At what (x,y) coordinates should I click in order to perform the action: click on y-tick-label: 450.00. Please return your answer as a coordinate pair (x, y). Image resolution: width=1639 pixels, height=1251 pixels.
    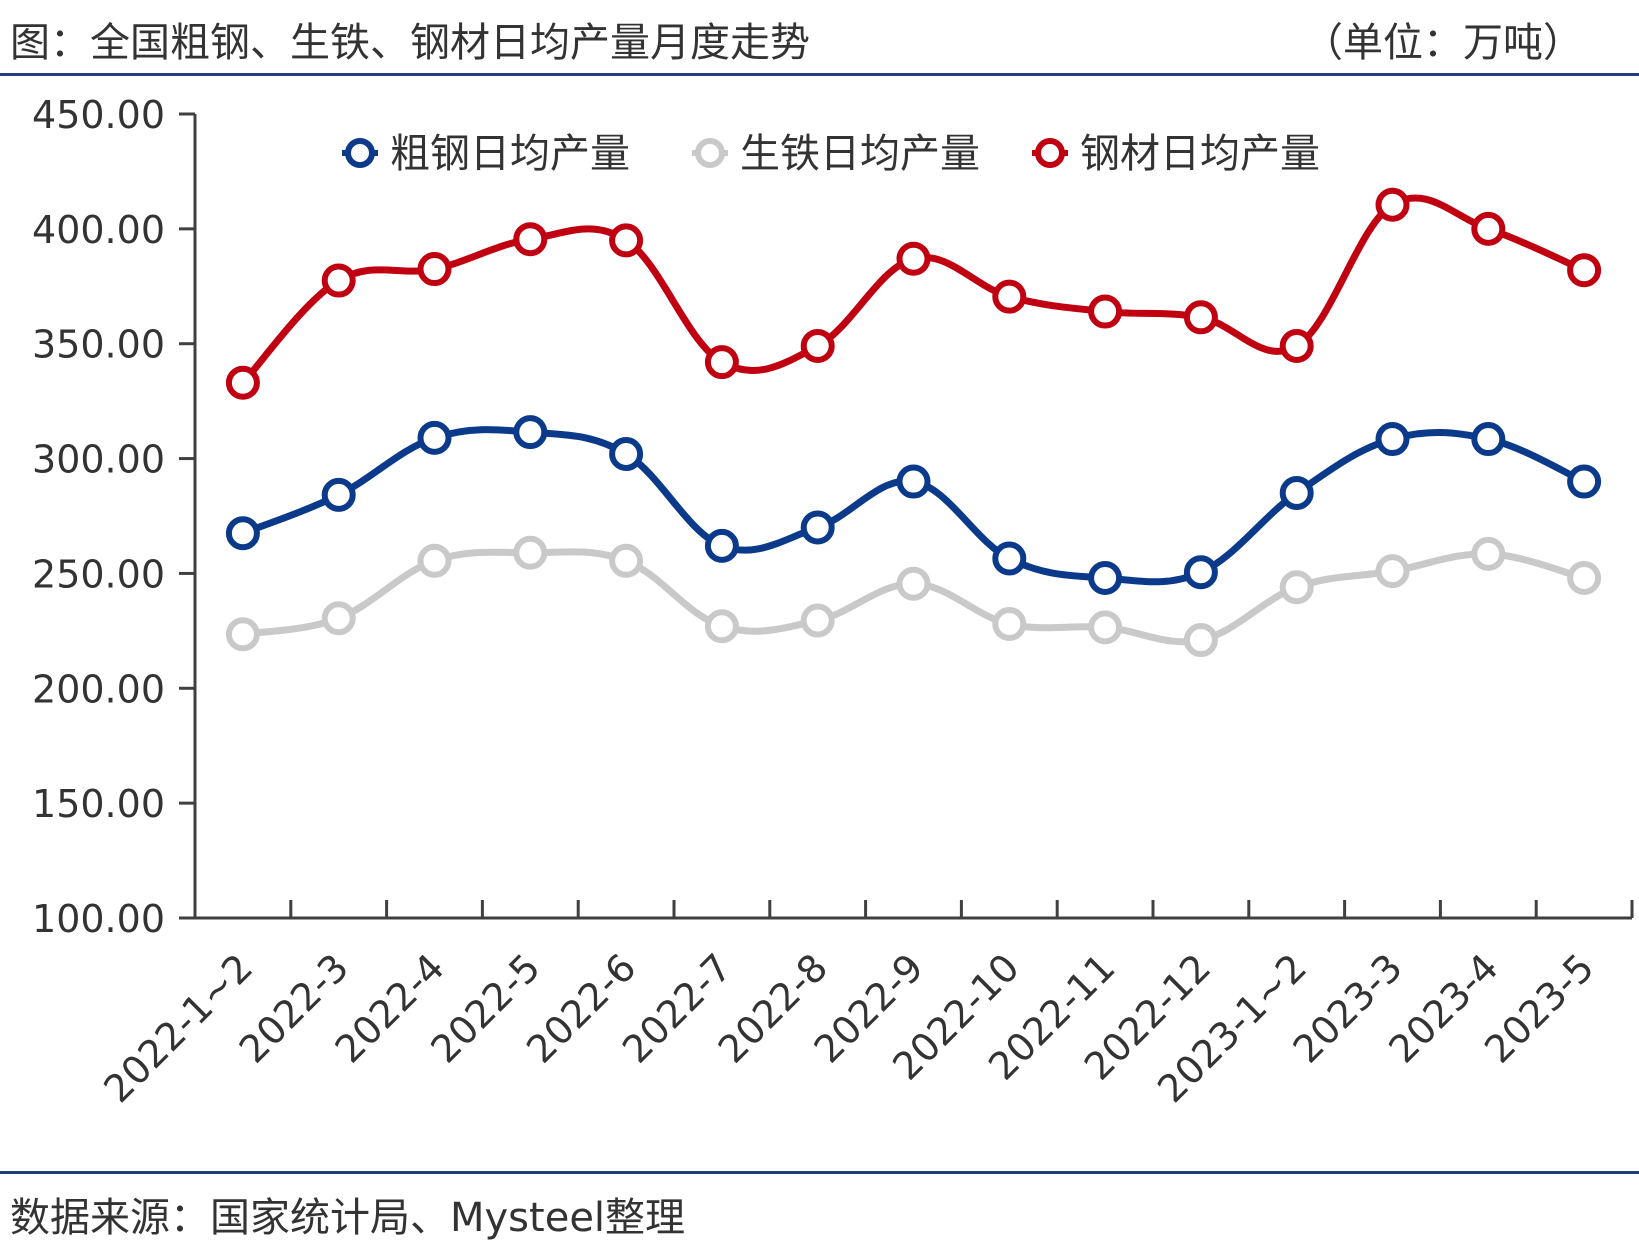
    Looking at the image, I should click on (98, 115).